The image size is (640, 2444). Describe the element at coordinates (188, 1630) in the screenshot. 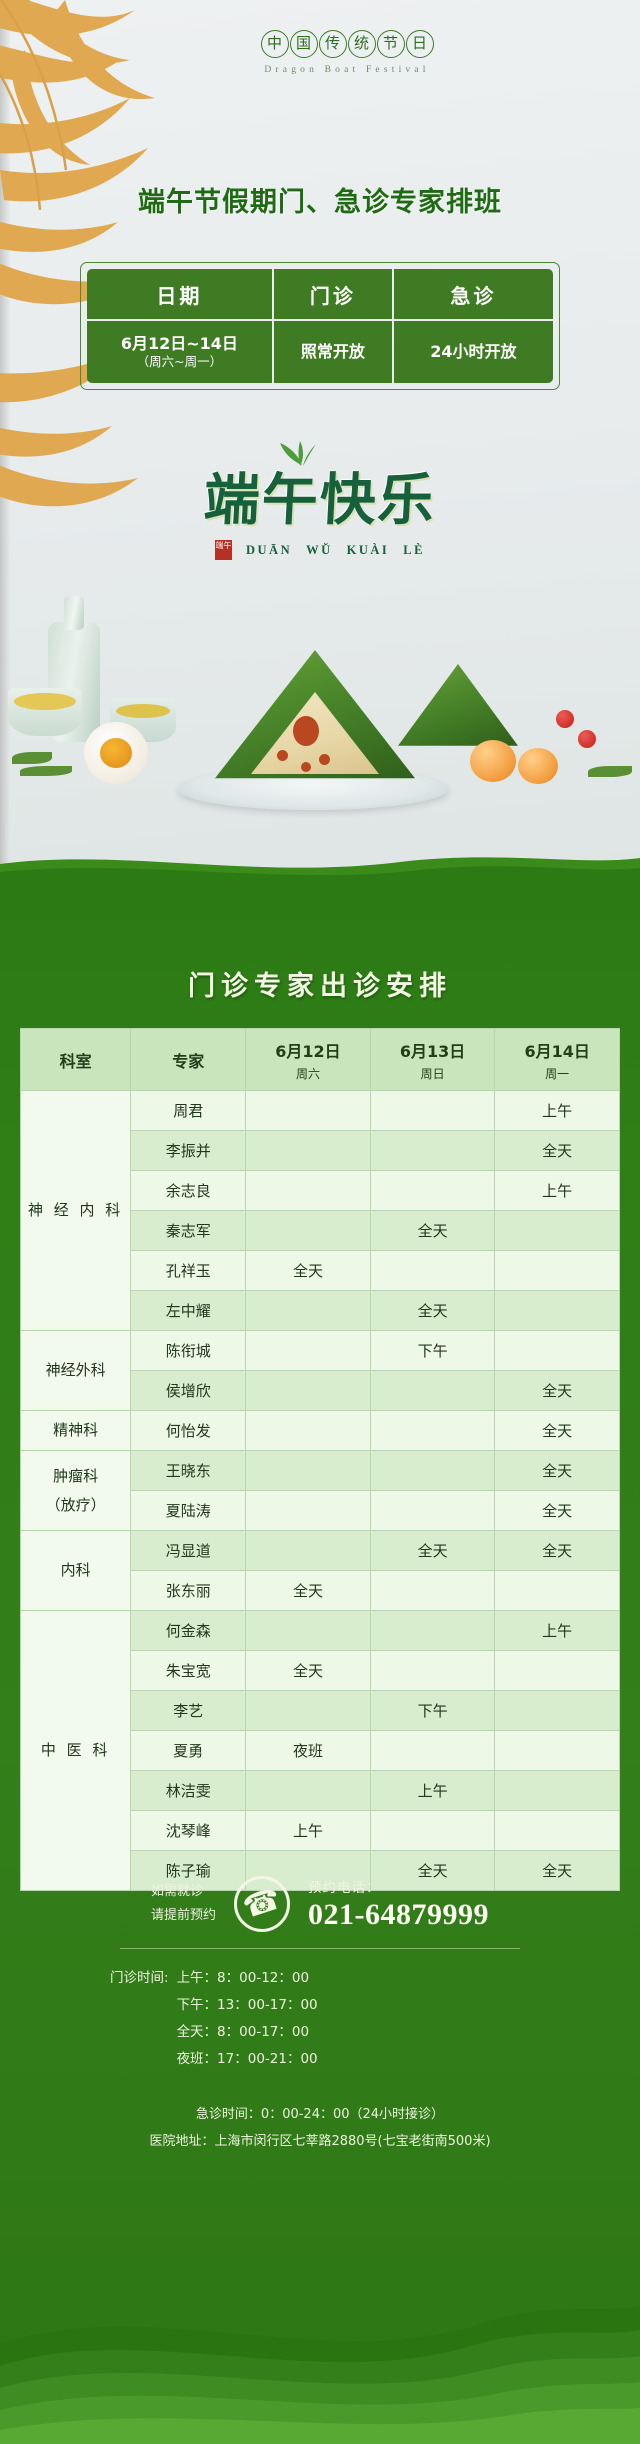

I see `doctor-name-cell: 何金森` at that location.